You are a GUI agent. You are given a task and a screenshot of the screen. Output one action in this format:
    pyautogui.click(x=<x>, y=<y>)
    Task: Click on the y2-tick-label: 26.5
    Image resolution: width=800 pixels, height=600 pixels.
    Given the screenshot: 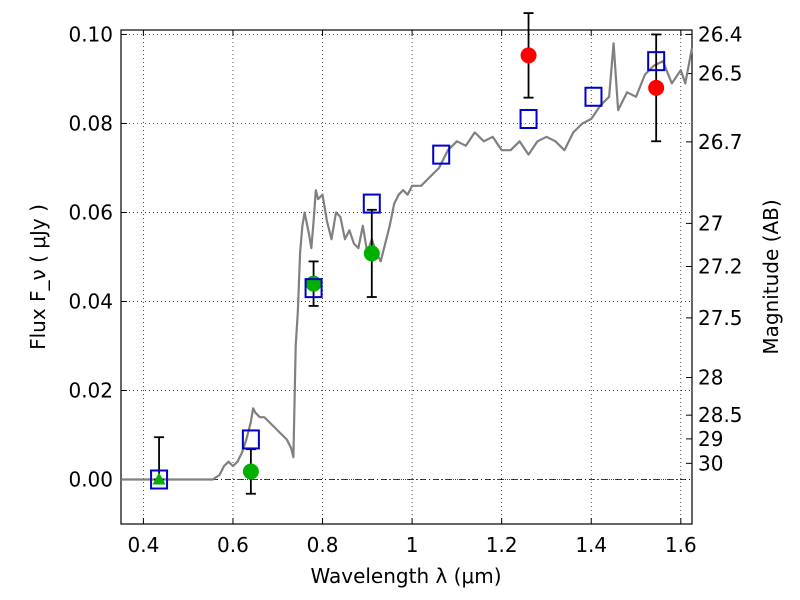 What is the action you would take?
    pyautogui.click(x=720, y=74)
    